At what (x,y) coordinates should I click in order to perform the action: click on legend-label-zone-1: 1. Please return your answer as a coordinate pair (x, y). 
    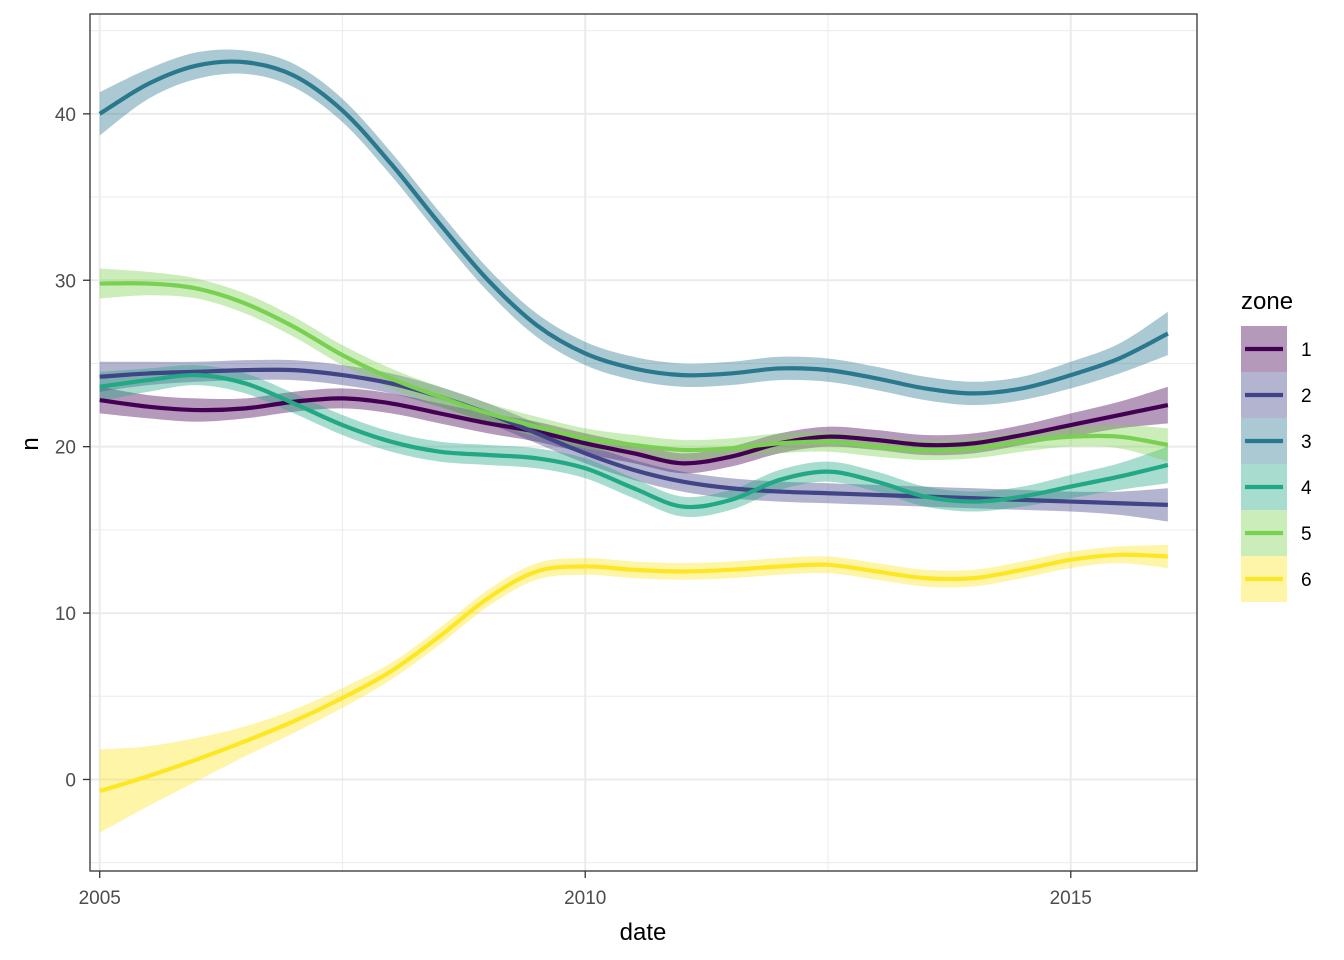
    Looking at the image, I should click on (1306, 350).